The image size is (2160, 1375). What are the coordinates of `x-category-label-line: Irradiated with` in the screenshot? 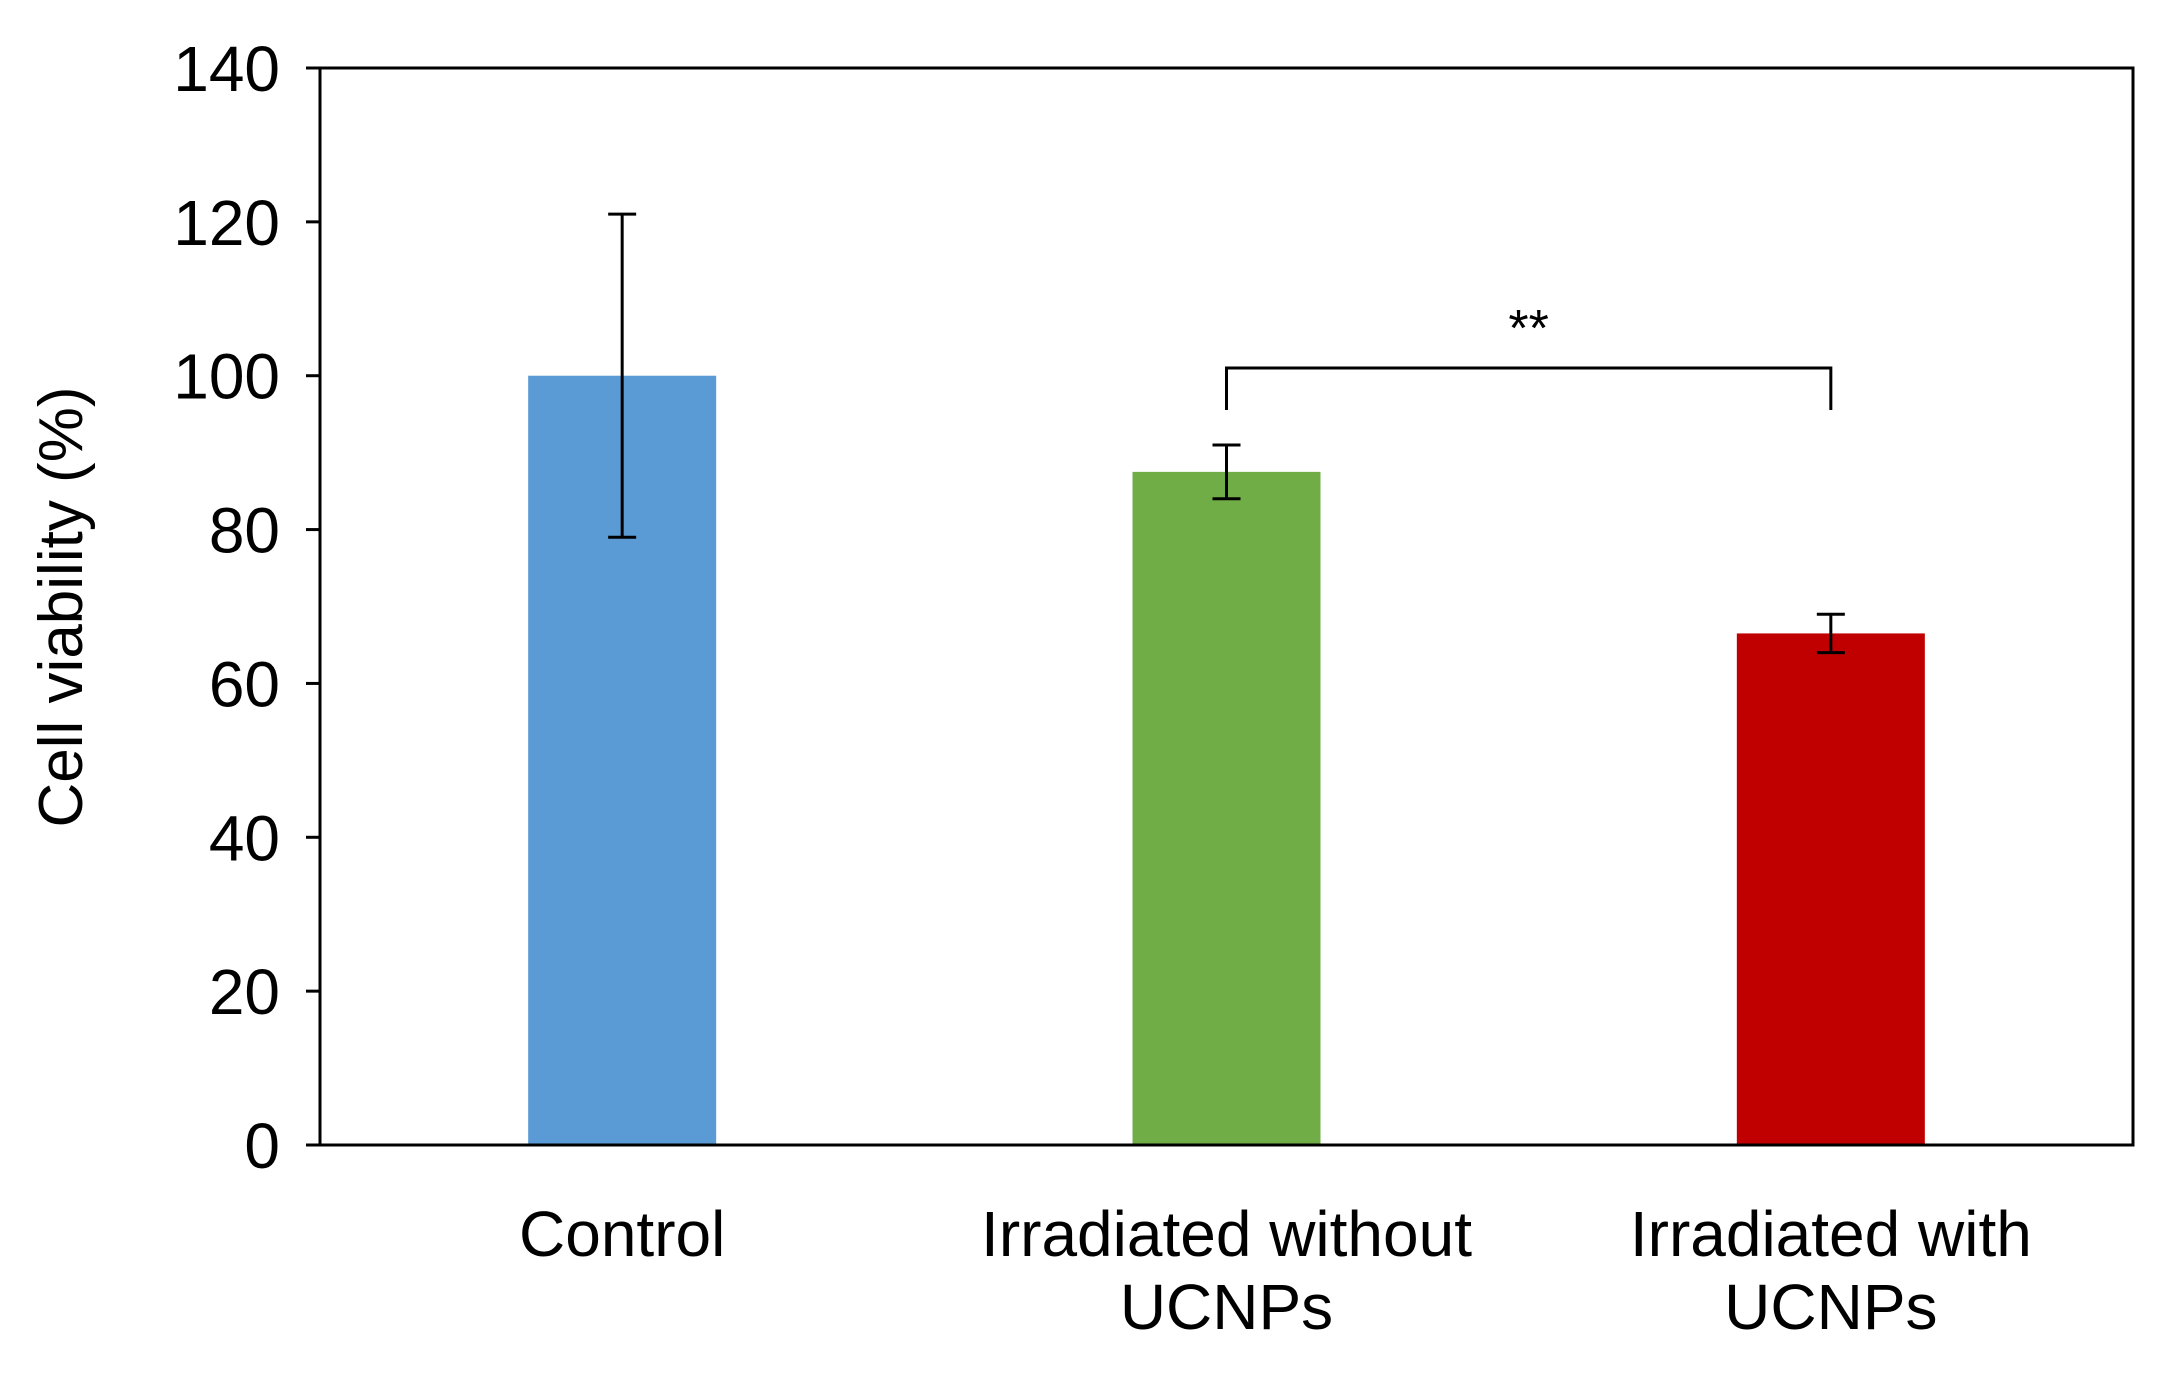 It's located at (1831, 1234).